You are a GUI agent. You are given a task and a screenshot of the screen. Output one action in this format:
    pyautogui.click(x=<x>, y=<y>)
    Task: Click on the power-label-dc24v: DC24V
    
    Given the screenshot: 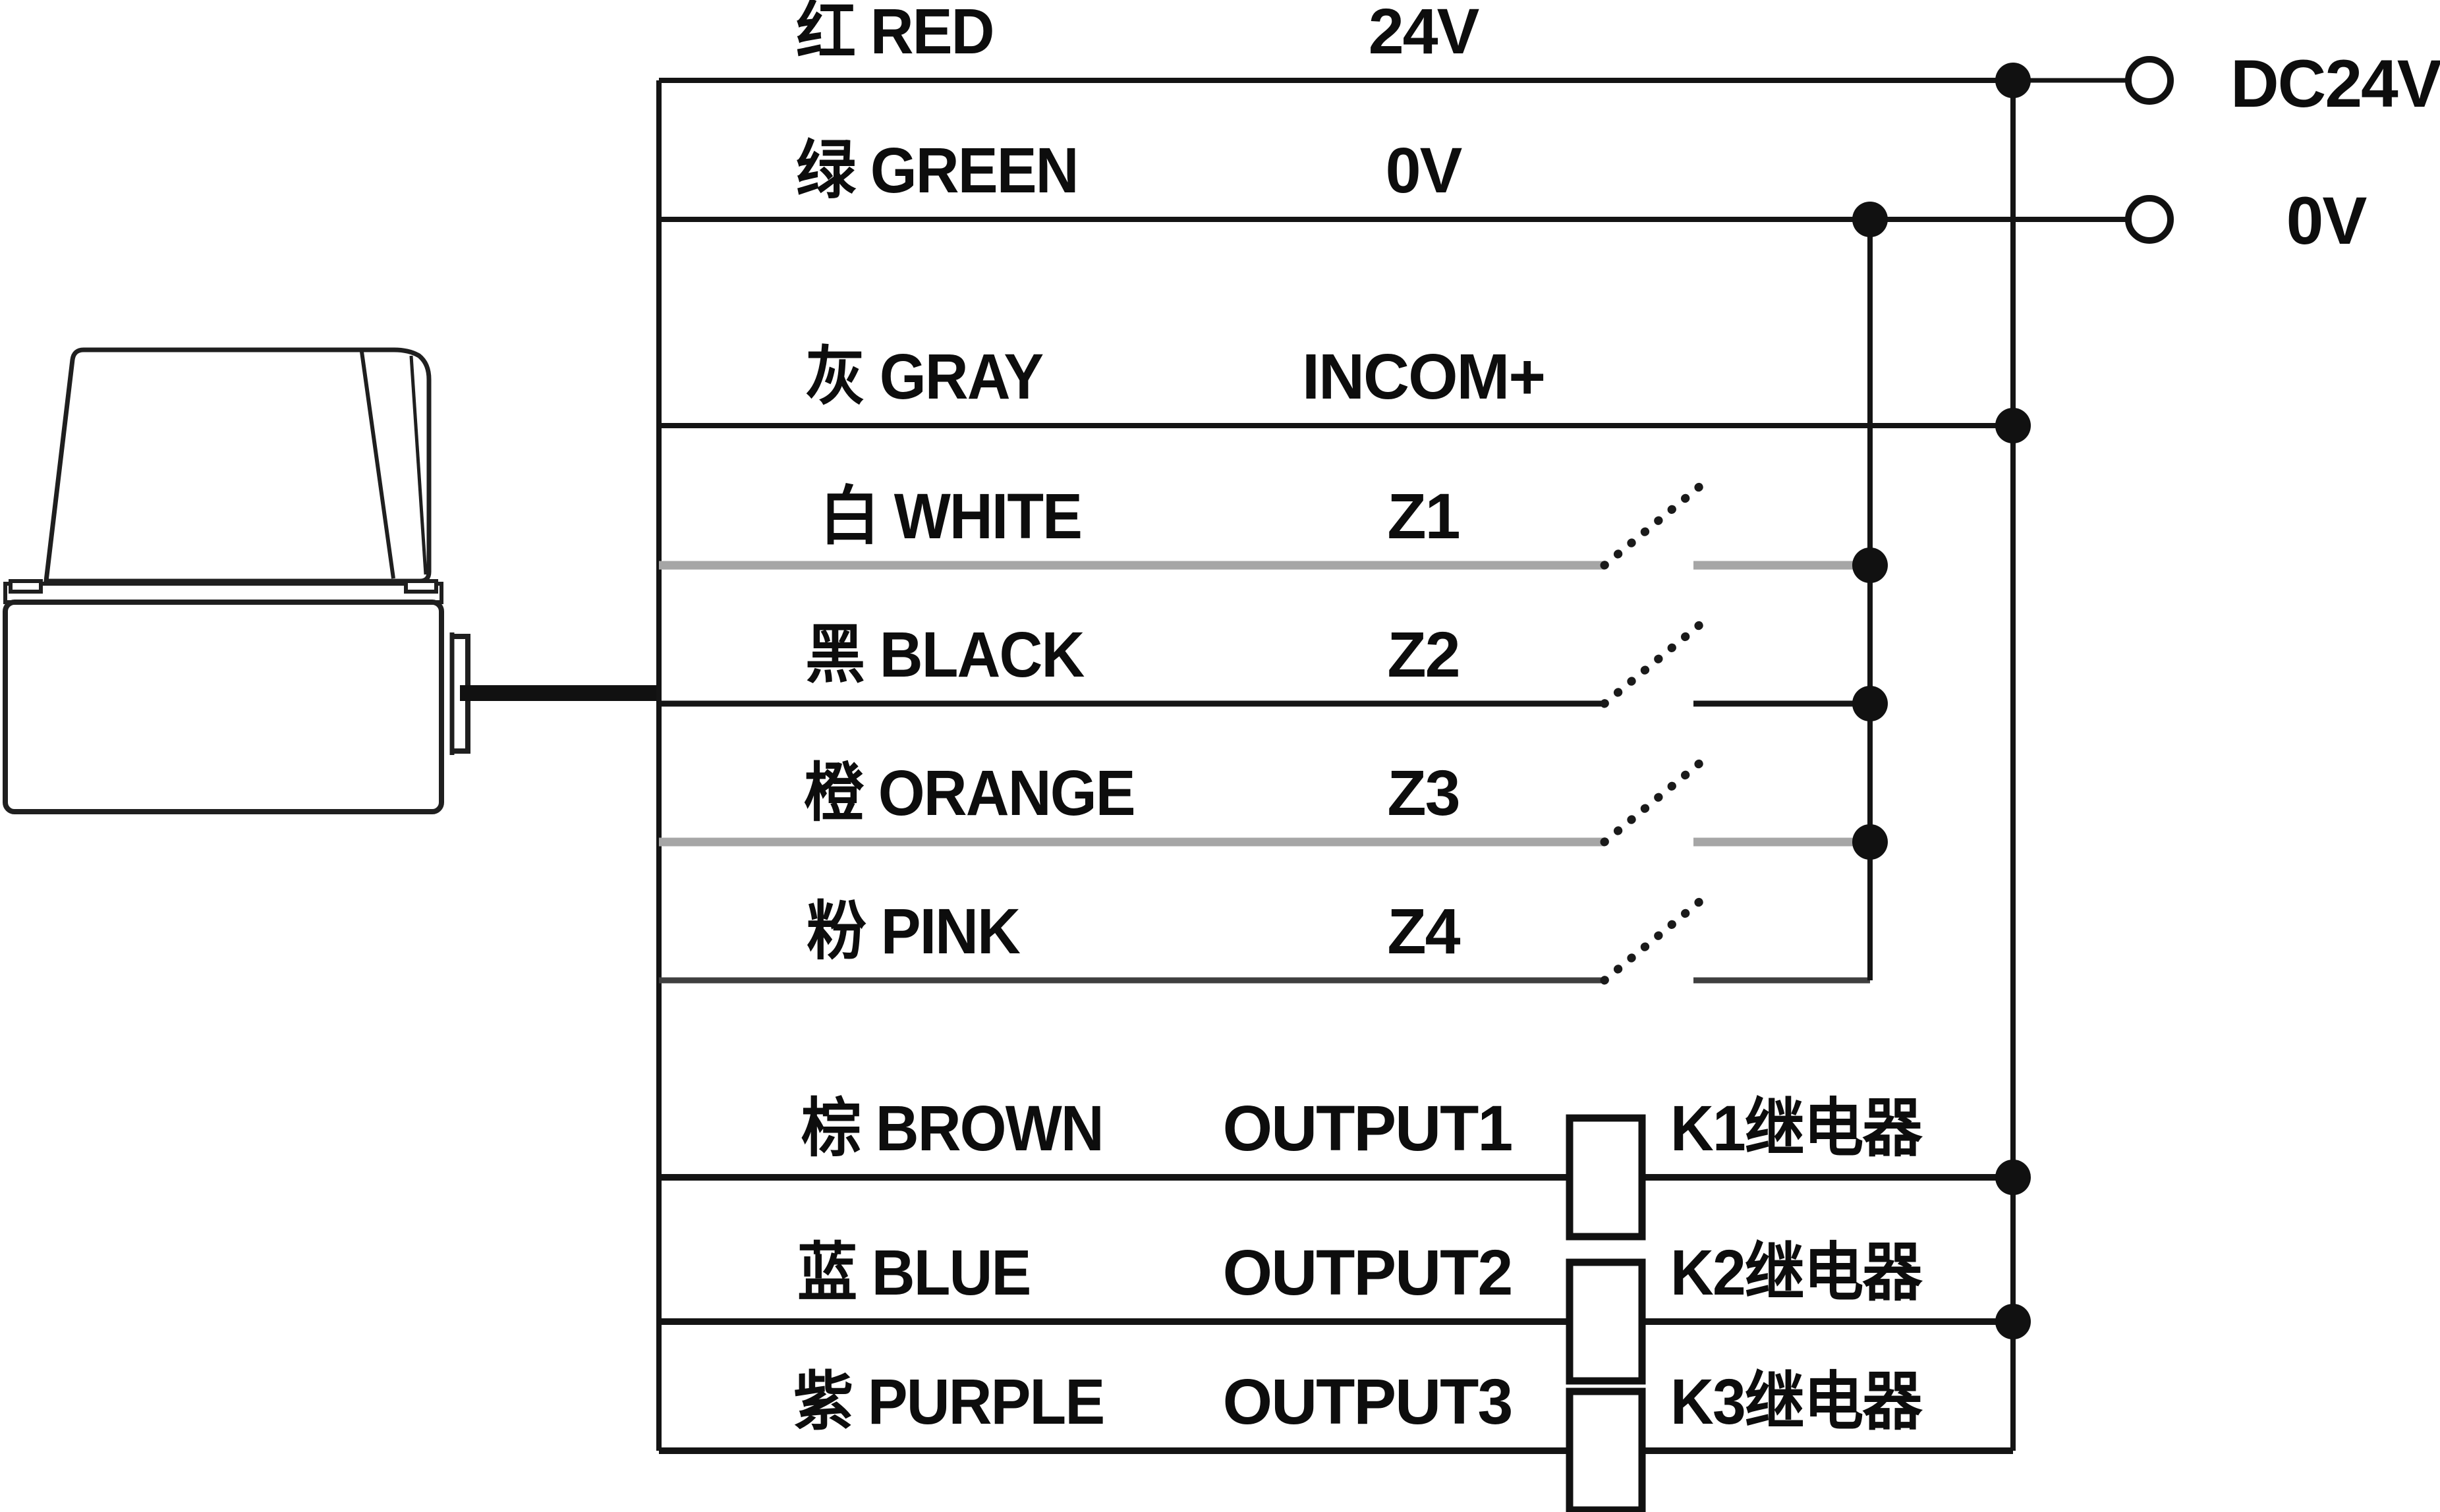 What is the action you would take?
    pyautogui.click(x=2335, y=83)
    